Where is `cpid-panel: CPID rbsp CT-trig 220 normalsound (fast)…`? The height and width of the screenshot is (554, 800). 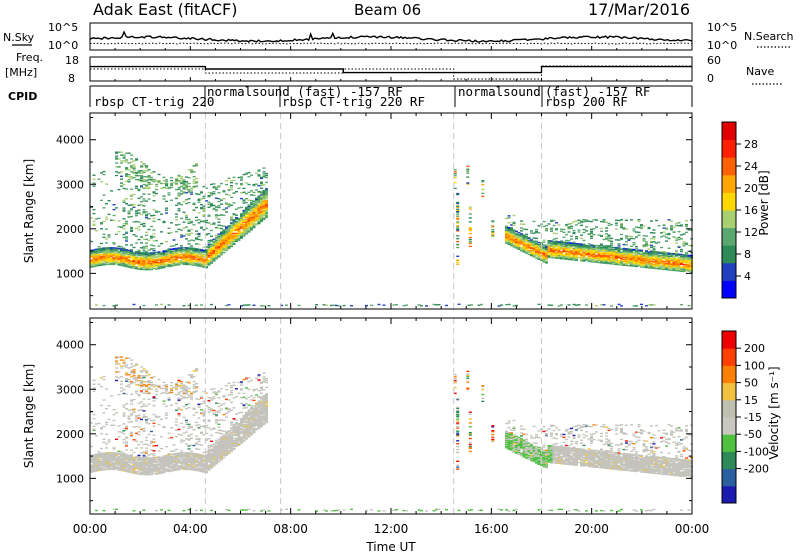
cpid-panel: CPID rbsp CT-trig 220 normalsound (fast)… is located at coordinates (350, 96).